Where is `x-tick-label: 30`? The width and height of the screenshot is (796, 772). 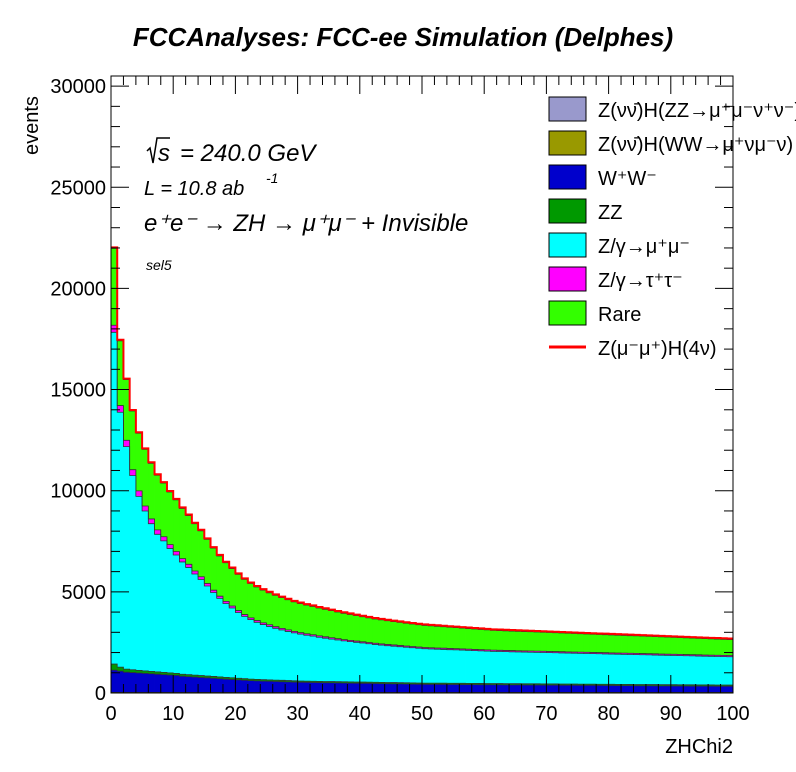 x-tick-label: 30 is located at coordinates (297, 714).